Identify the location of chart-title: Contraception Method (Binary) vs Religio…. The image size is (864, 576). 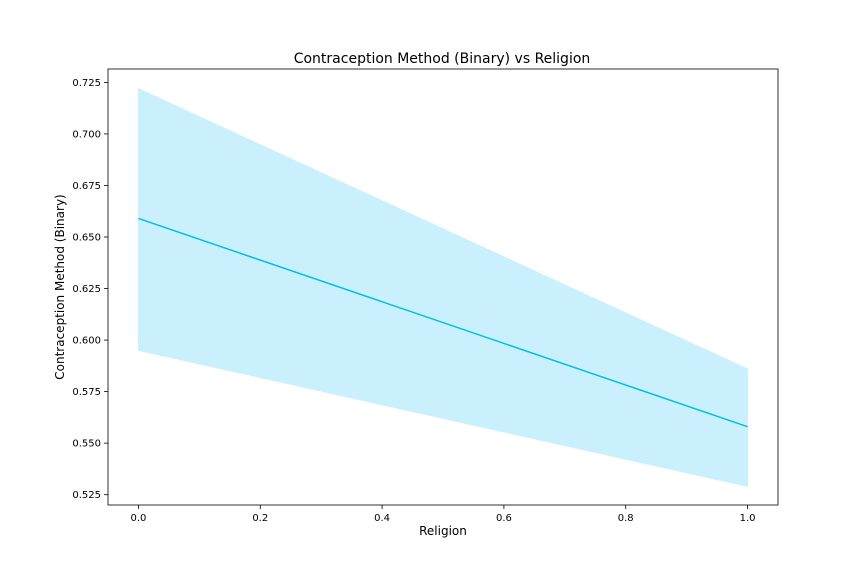
(442, 59).